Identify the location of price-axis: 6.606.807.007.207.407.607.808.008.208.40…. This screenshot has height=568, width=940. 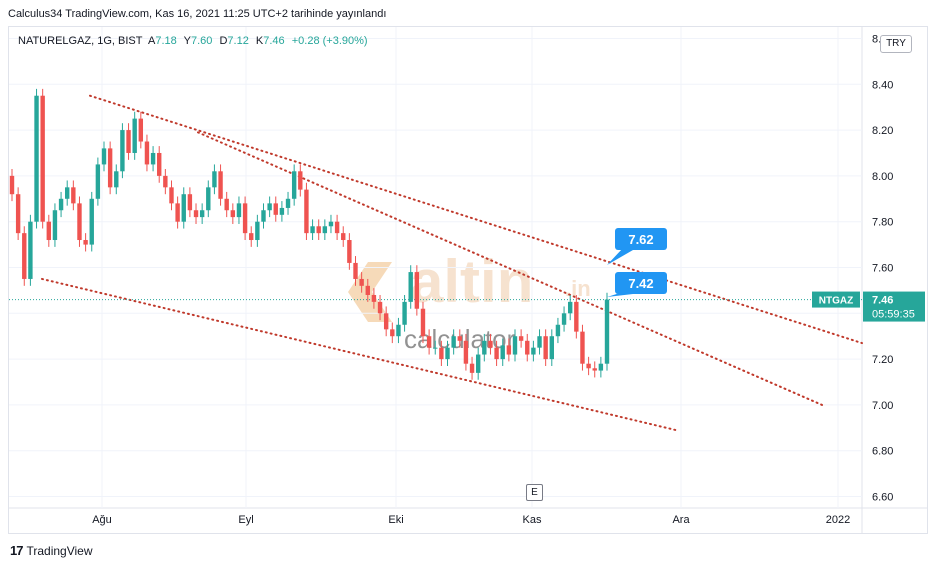
(882, 268).